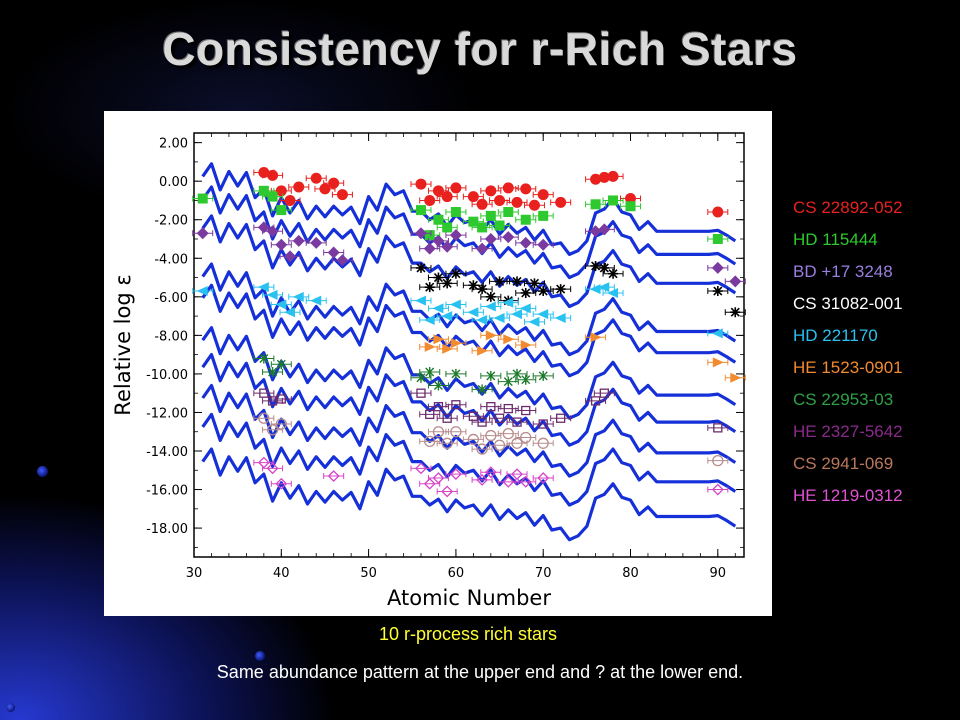  Describe the element at coordinates (848, 303) in the screenshot. I see `legend-item: CS 31082-001` at that location.